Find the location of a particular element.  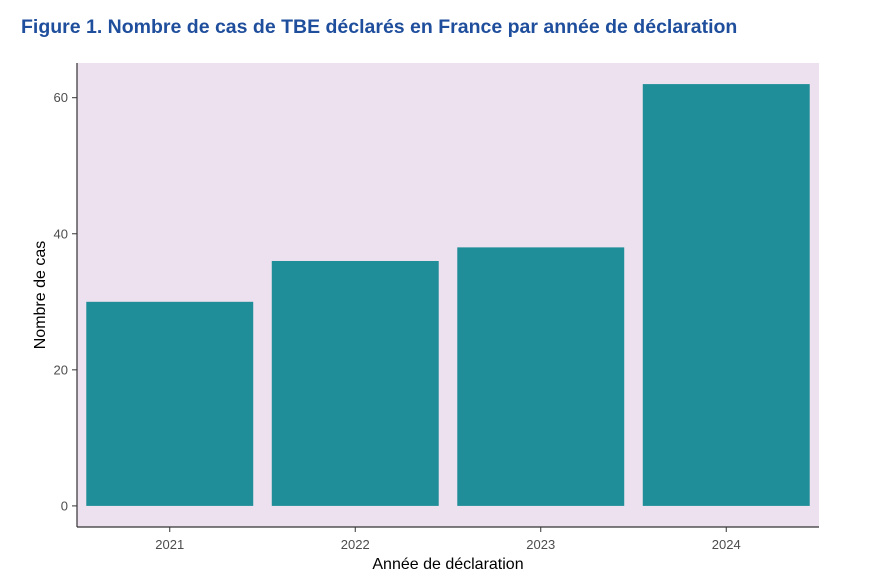

bar-2023 is located at coordinates (541, 376).